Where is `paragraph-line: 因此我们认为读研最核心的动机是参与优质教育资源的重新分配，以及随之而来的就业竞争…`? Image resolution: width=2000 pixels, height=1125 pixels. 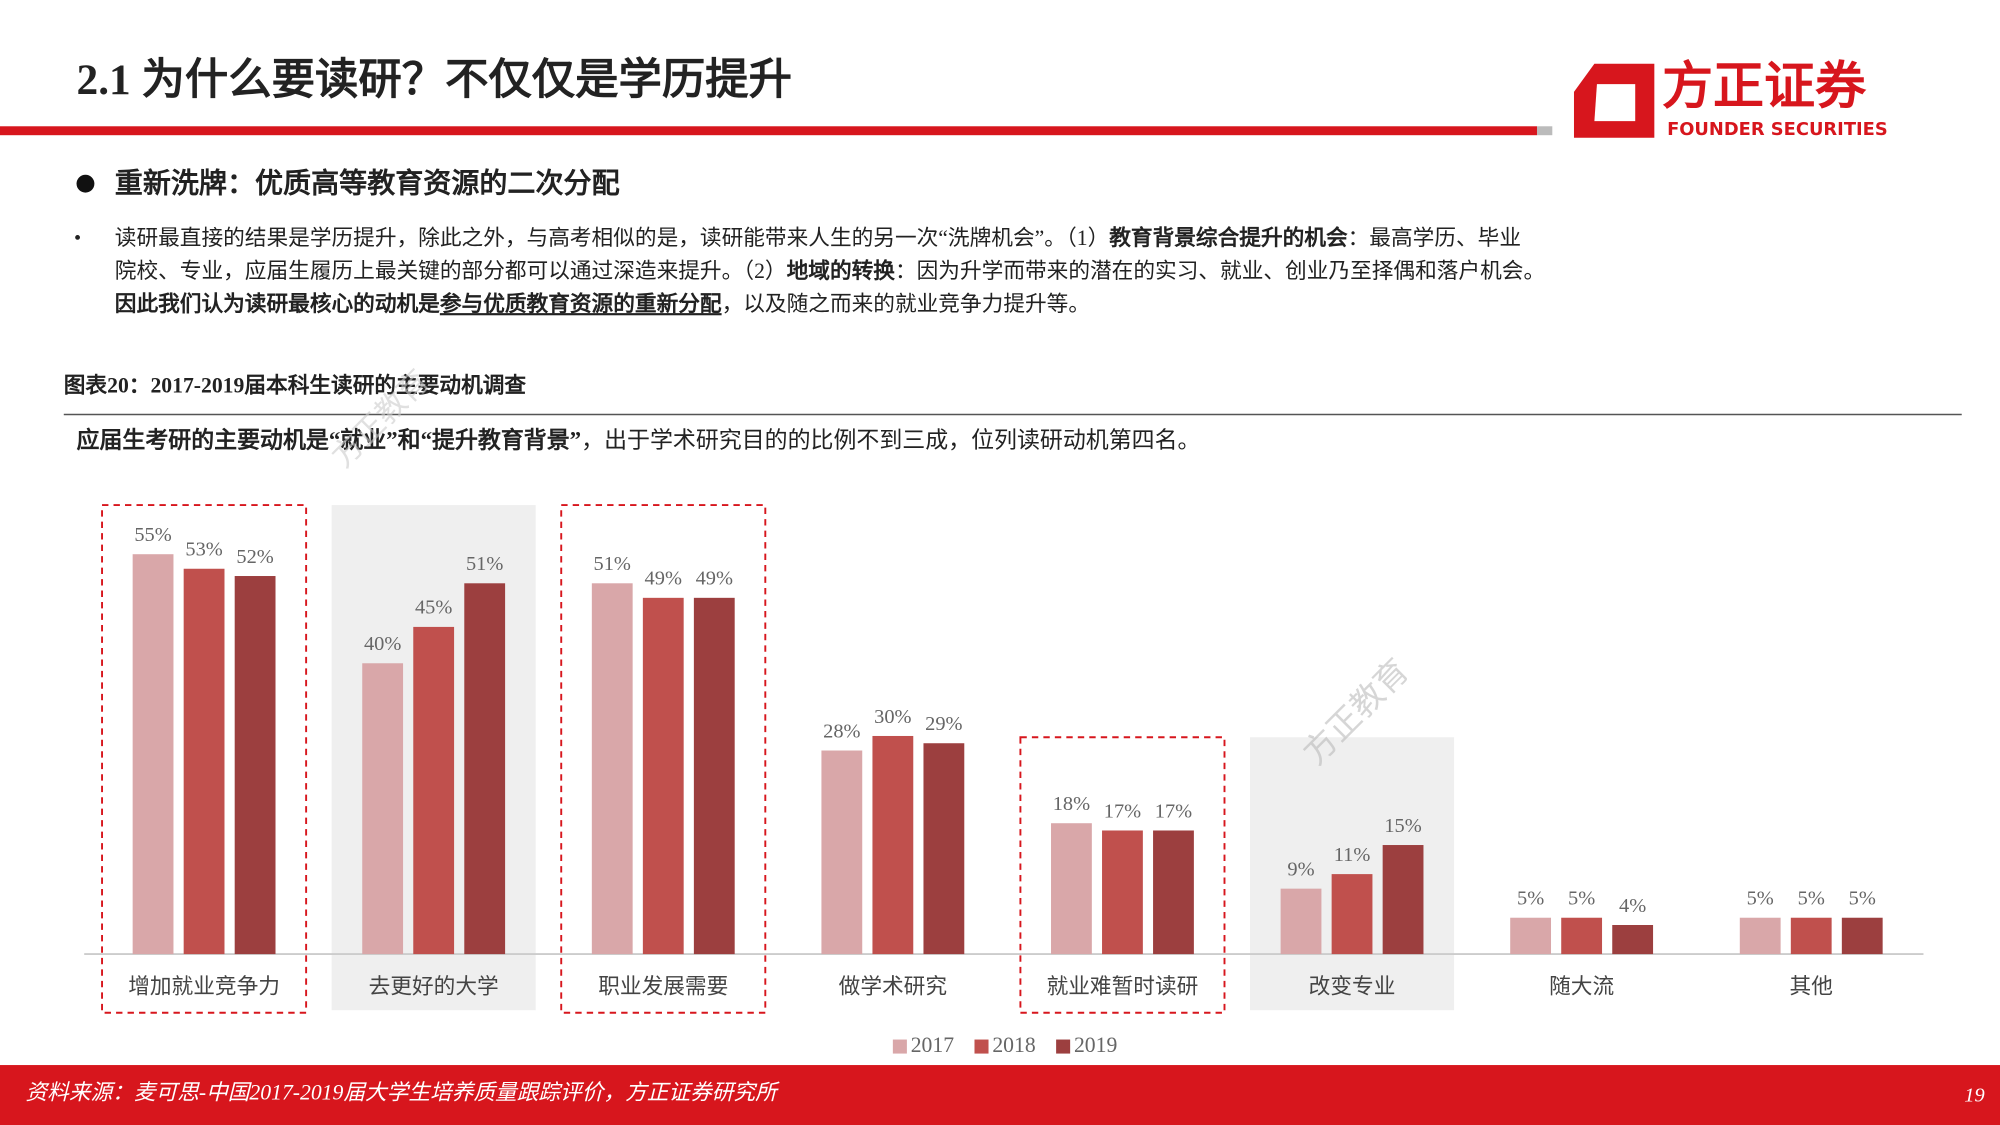
paragraph-line: 因此我们认为读研最核心的动机是参与优质教育资源的重新分配，以及随之而来的就业竞争… is located at coordinates (602, 303).